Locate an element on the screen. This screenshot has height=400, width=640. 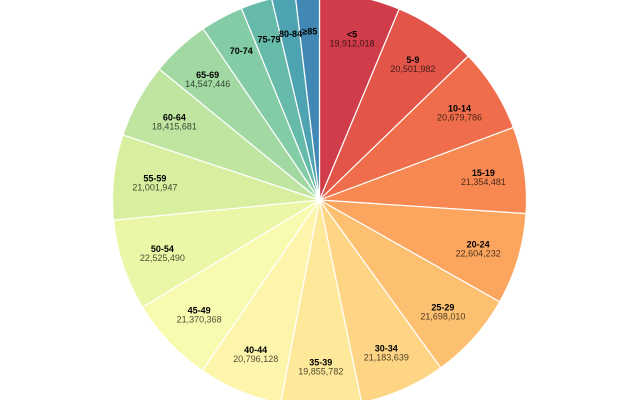
svg-text:5-920,501,982: 5-9 20,501,982 is located at coordinates (412, 64).